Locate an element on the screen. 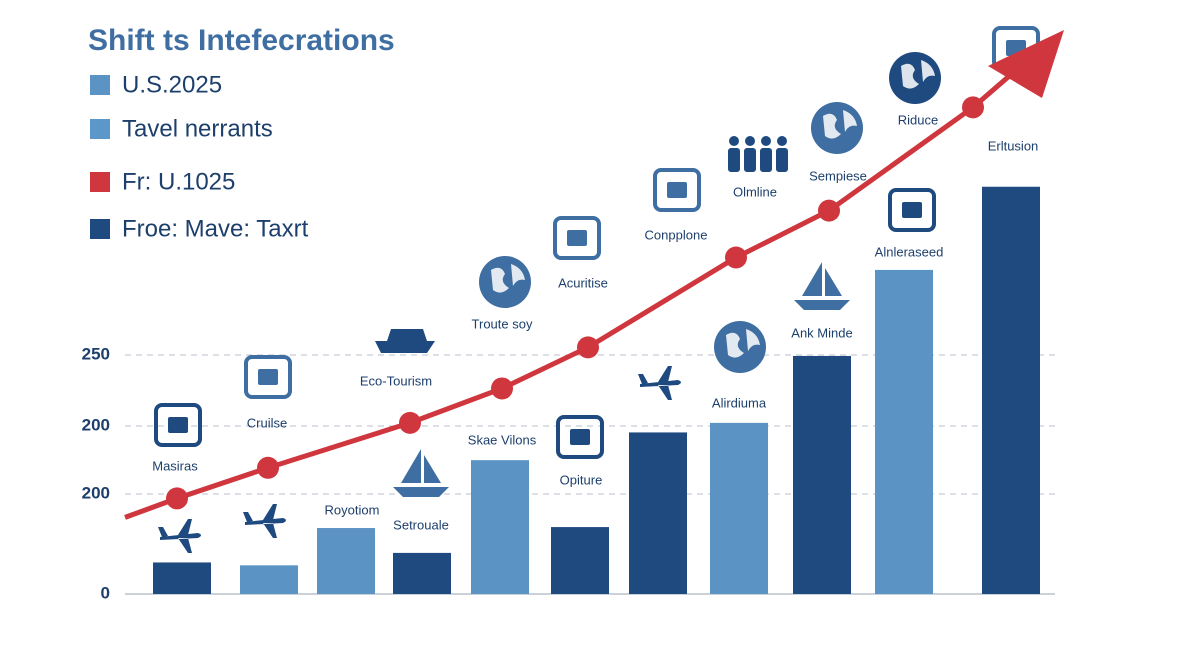  y-axis-label: 250 is located at coordinates (96, 353).